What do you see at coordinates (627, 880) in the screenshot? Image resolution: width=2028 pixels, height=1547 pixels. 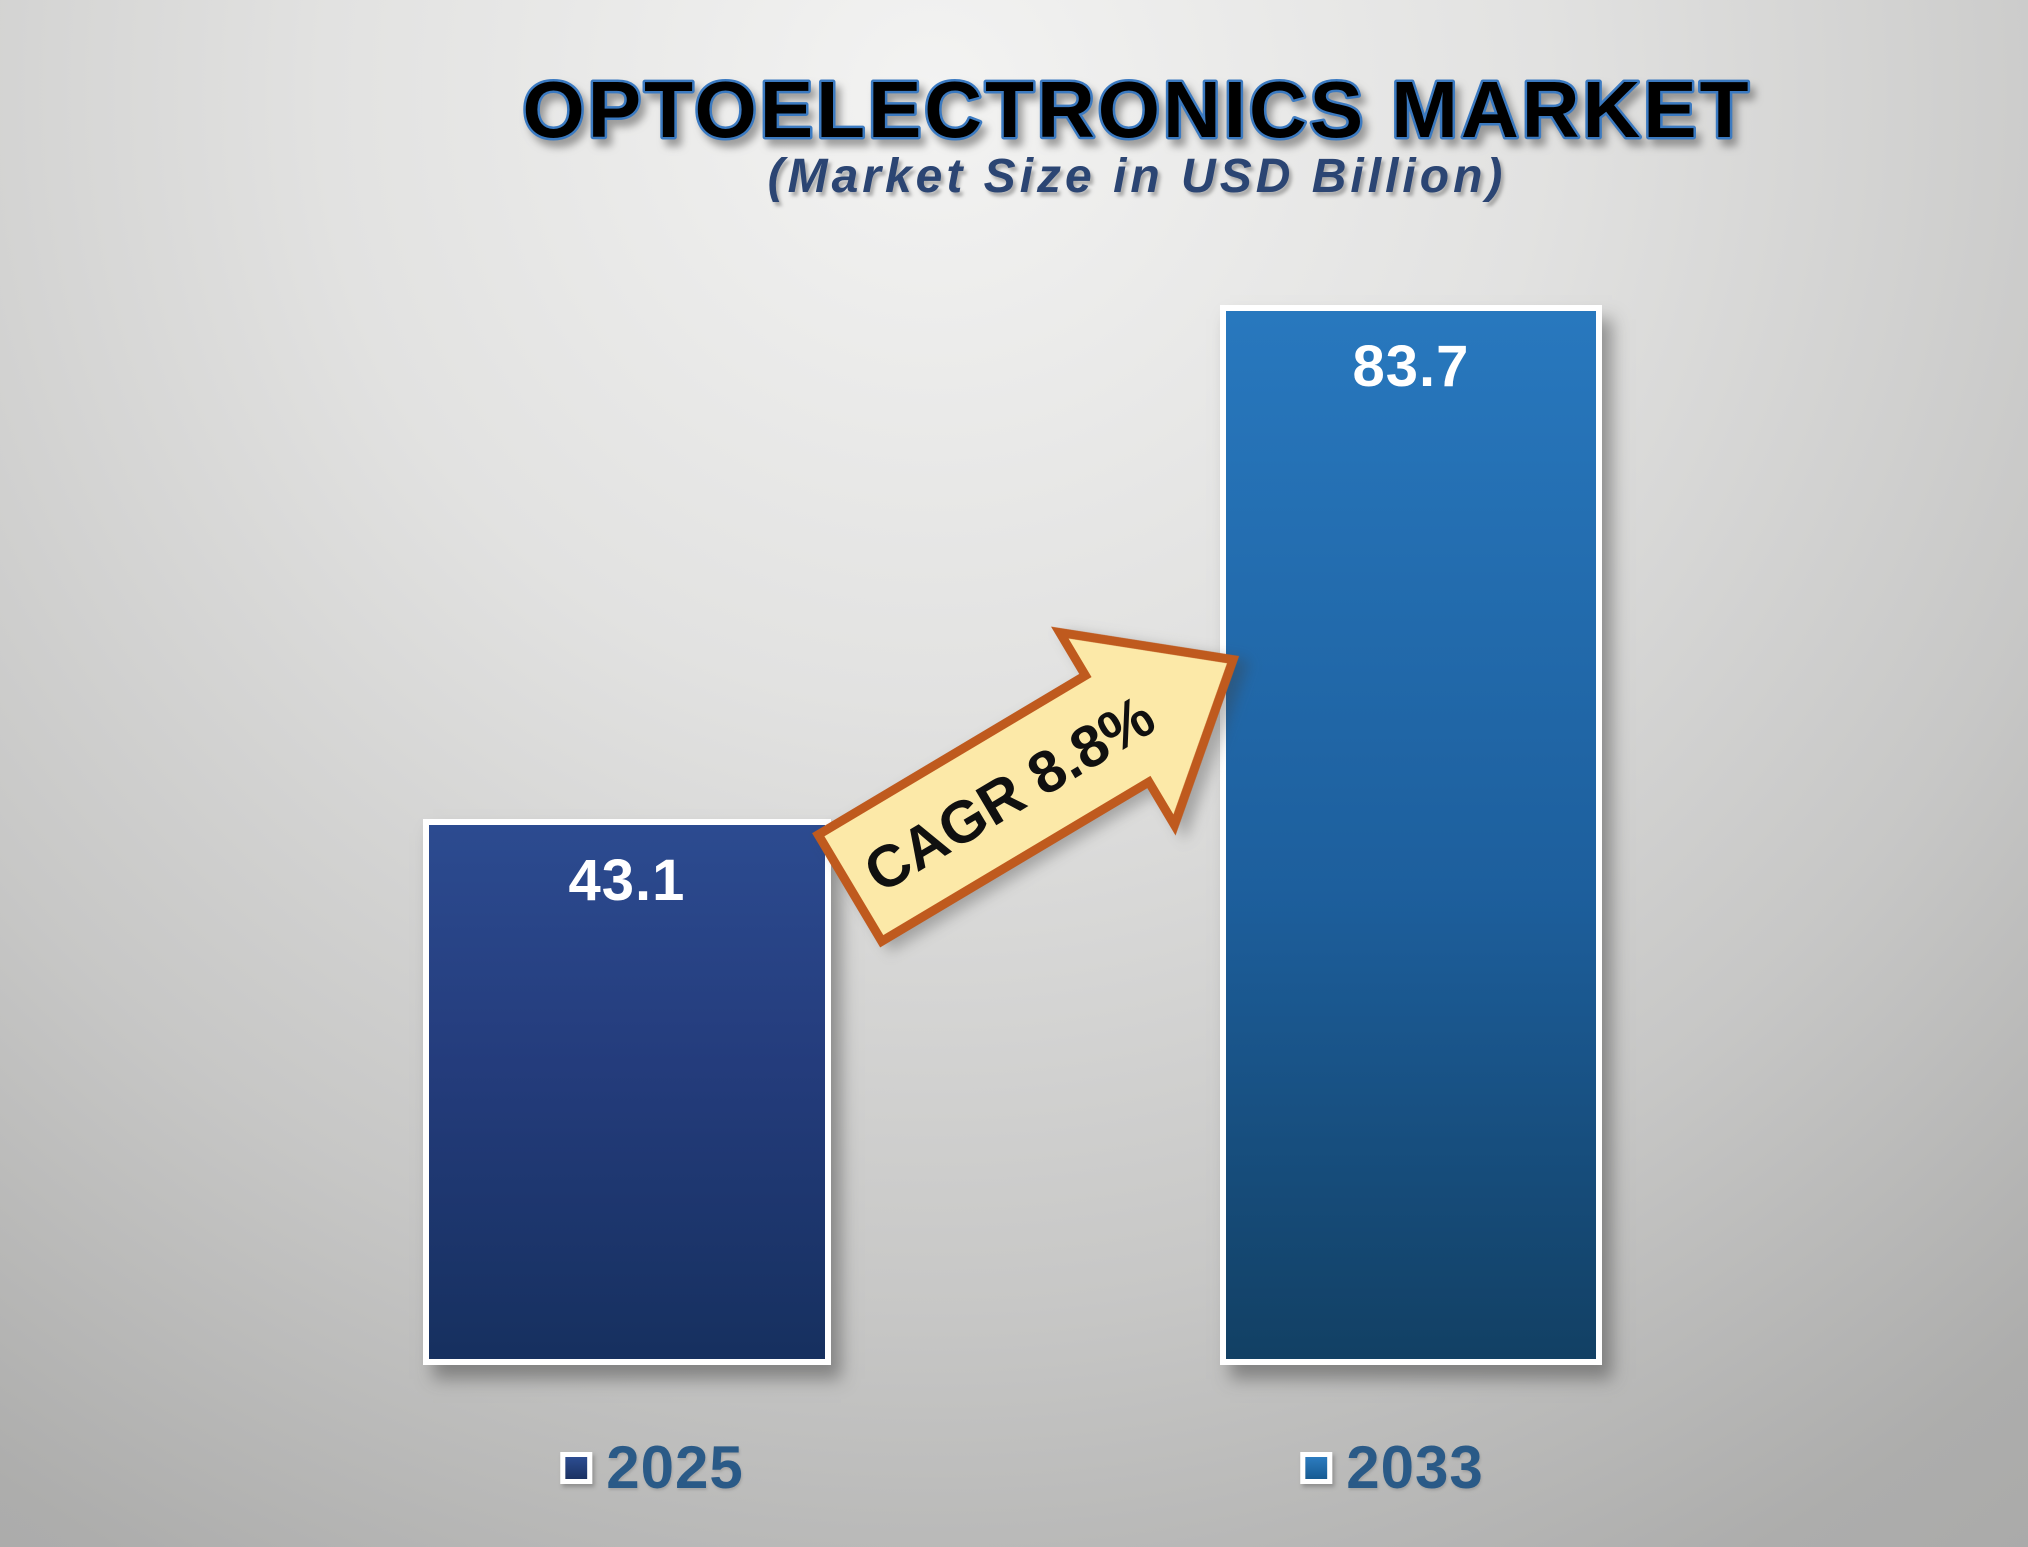 I see `bar-value-2025: 43.1` at bounding box center [627, 880].